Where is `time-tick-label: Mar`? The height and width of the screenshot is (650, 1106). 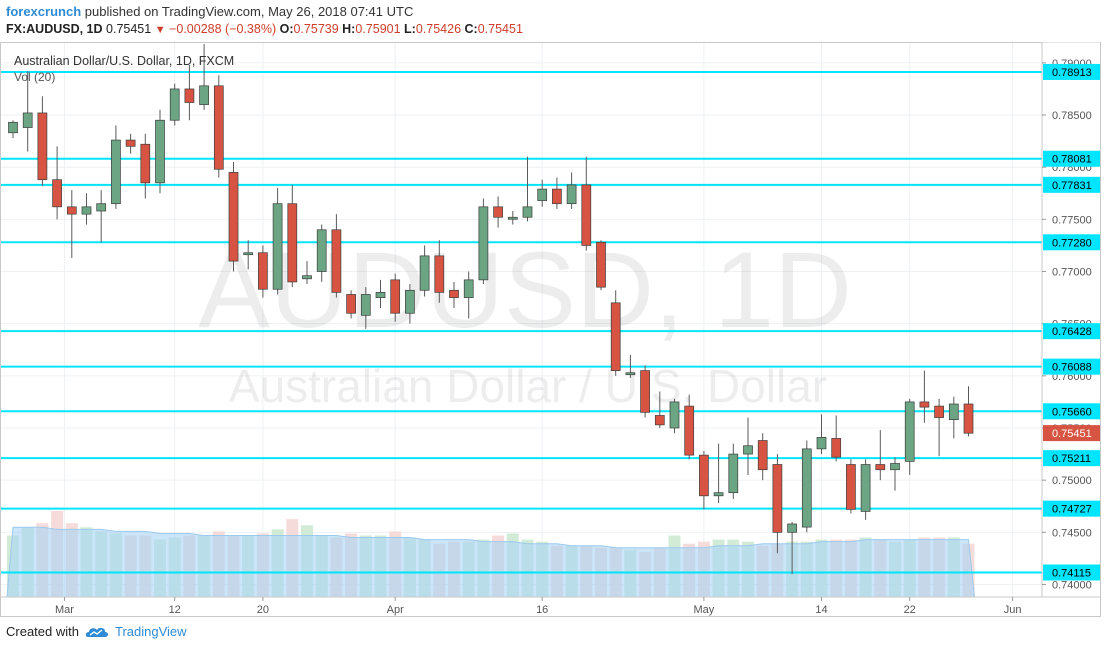 time-tick-label: Mar is located at coordinates (64, 610).